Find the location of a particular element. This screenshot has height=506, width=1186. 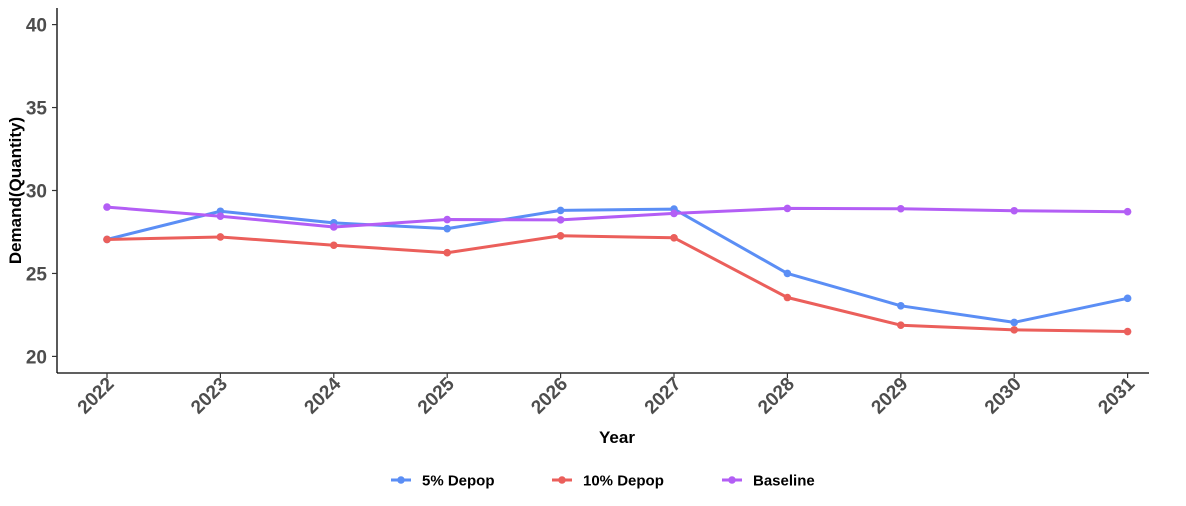

y-tick-label: 40 is located at coordinates (36, 26).